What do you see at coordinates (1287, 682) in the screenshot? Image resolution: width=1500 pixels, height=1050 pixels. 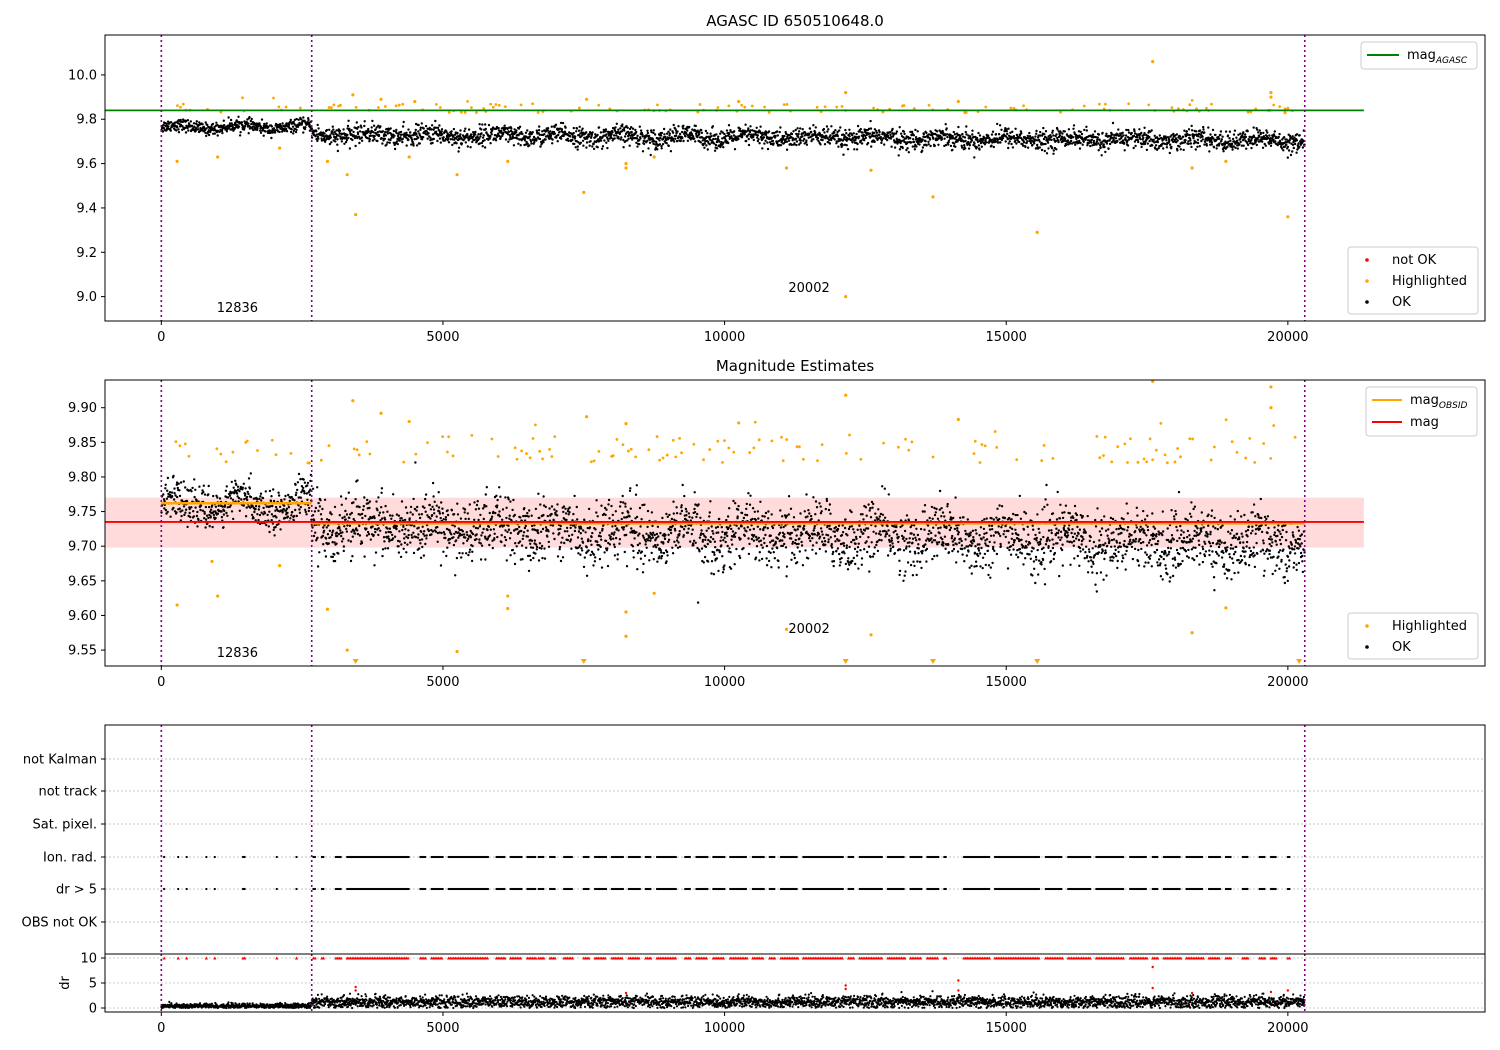 I see `magnitude-xtick-label: 20000` at bounding box center [1287, 682].